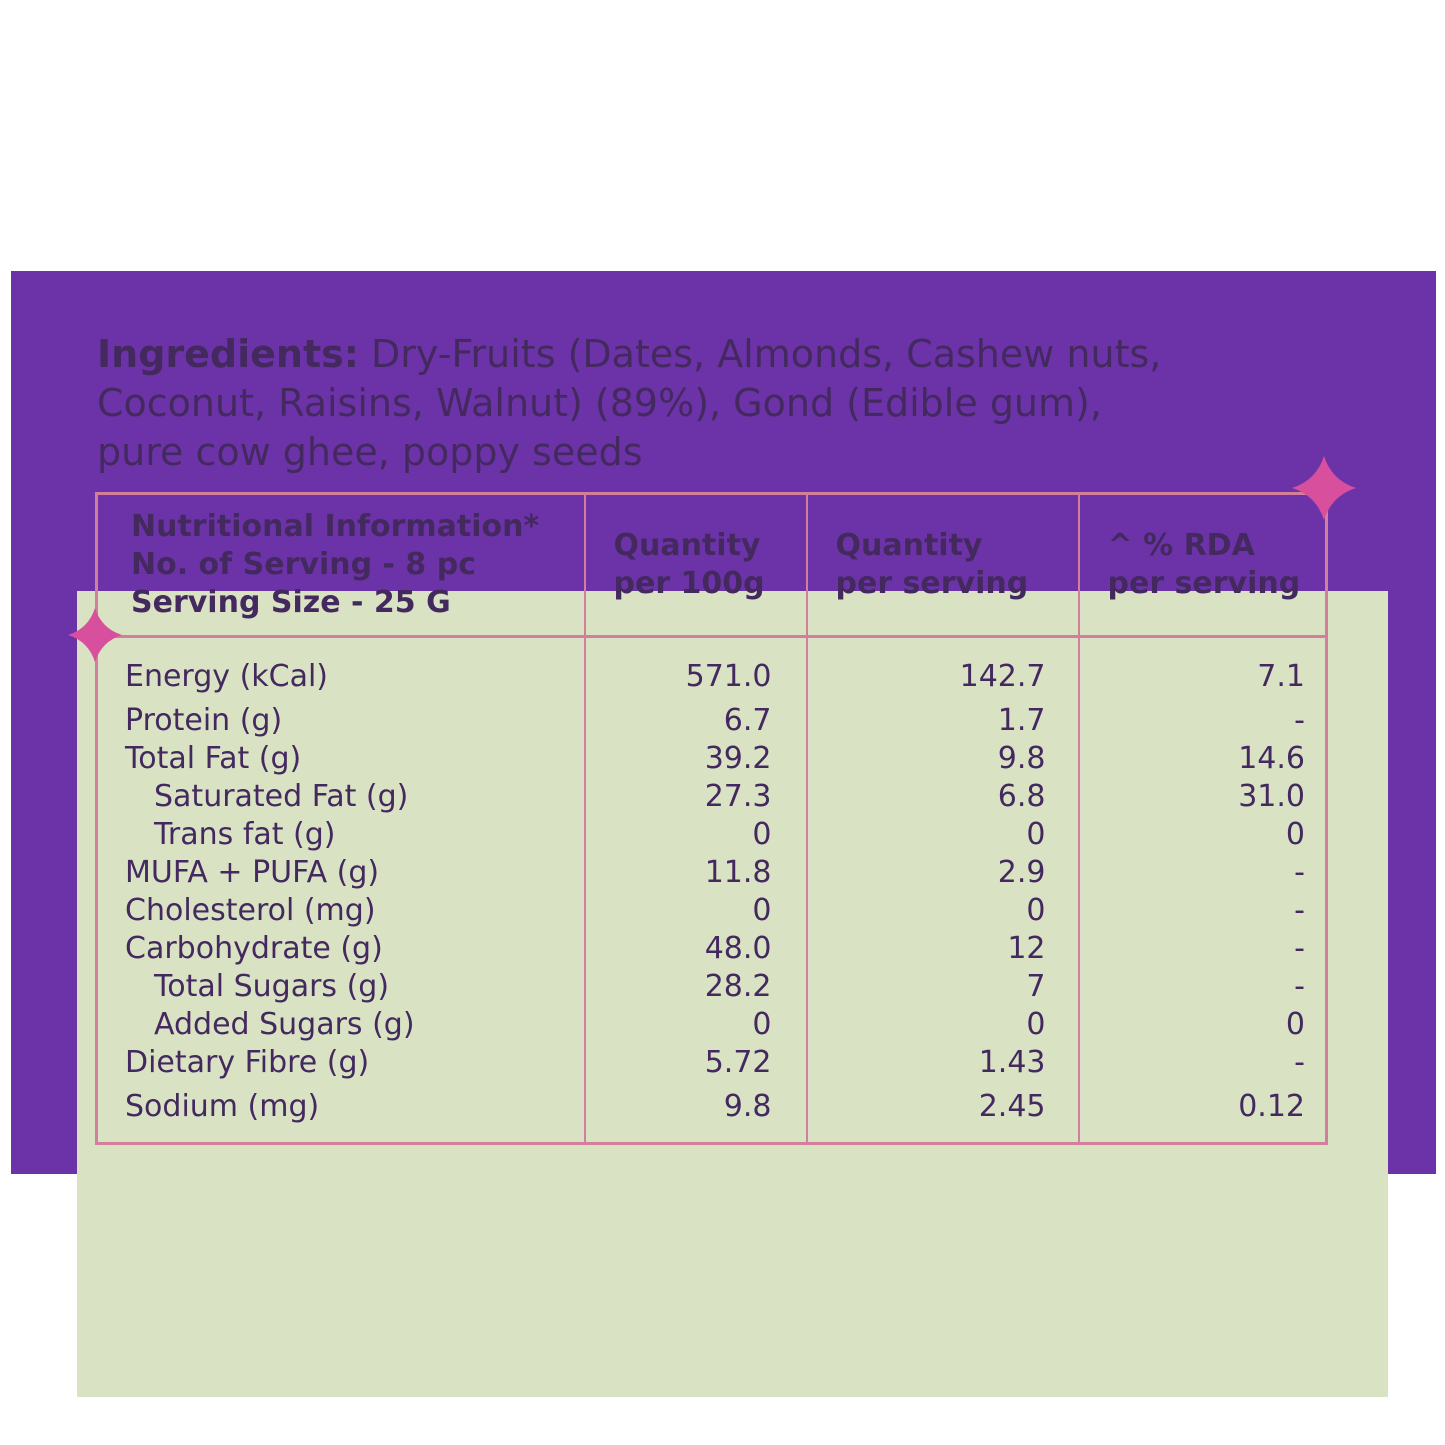 This screenshot has width=1445, height=1445. I want to click on row-label: Carbohydrate (g), so click(341, 949).